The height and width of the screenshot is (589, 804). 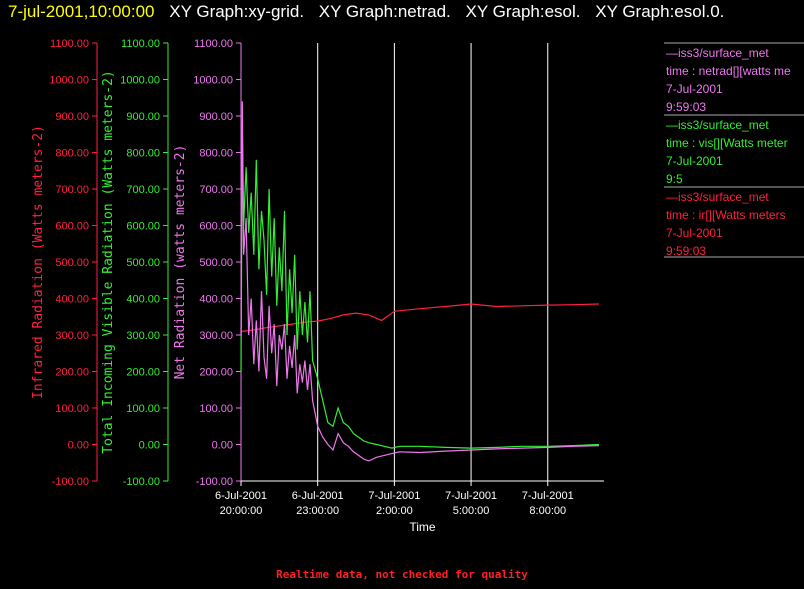 What do you see at coordinates (402, 574) in the screenshot?
I see `quality-note: Realtime data, not checked for quality` at bounding box center [402, 574].